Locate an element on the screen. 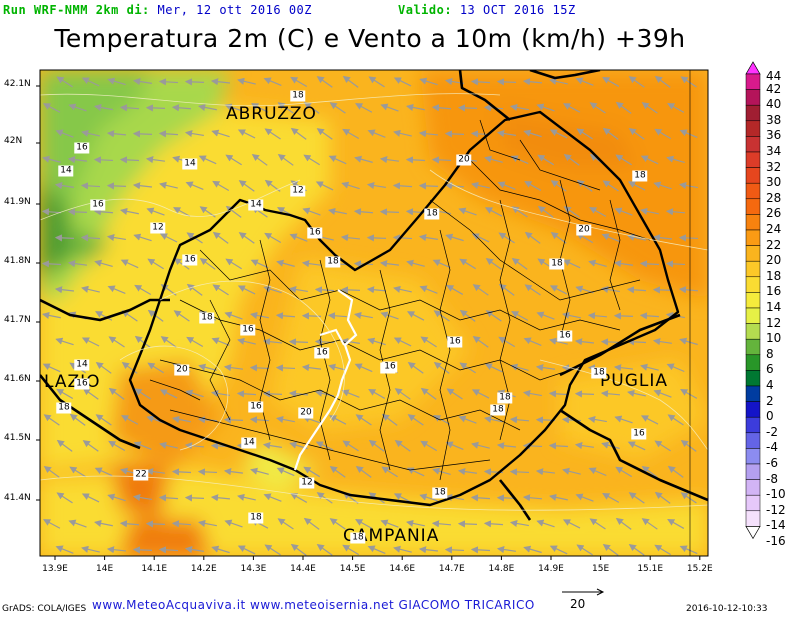  colorbar-label: 12 is located at coordinates (774, 322).